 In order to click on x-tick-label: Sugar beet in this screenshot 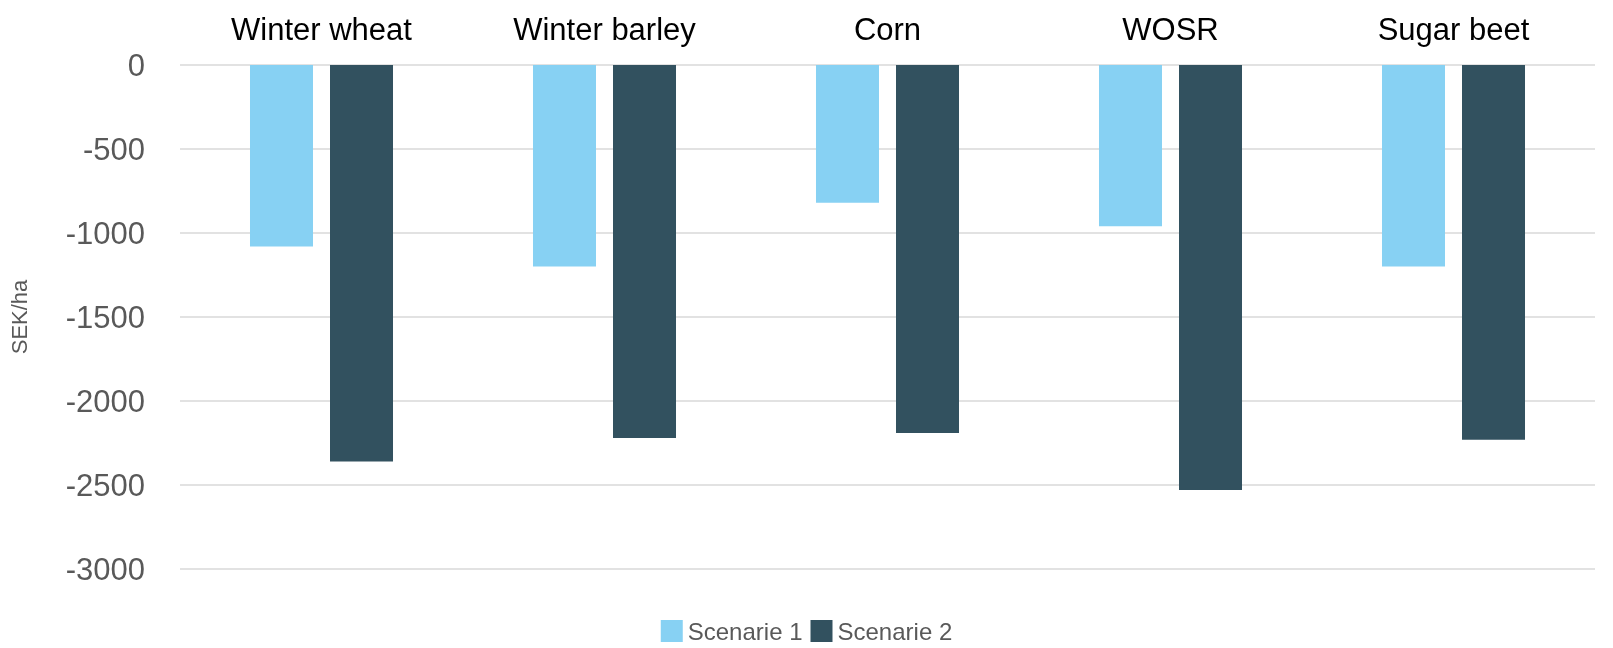, I will do `click(1453, 29)`.